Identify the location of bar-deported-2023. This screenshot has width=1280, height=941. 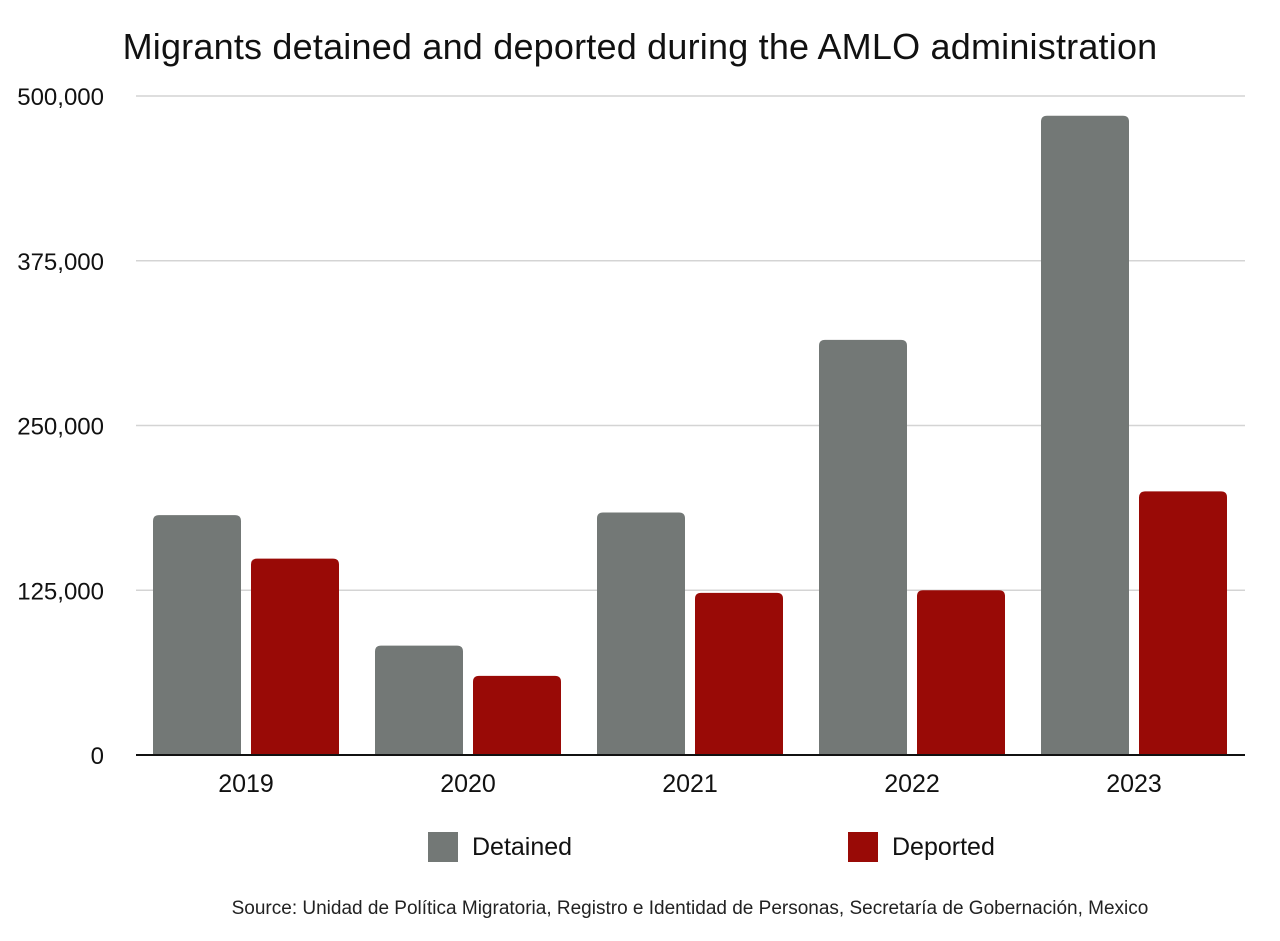
(1183, 623).